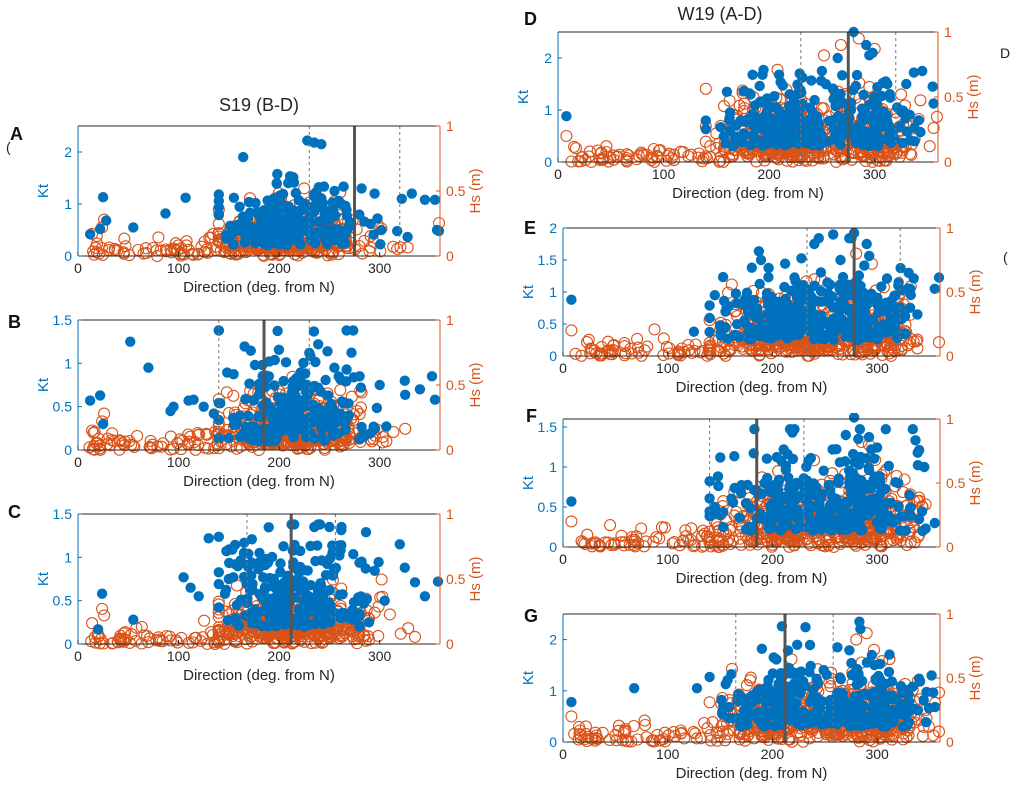 This screenshot has height=797, width=1010. I want to click on panel-label-e: E, so click(530, 228).